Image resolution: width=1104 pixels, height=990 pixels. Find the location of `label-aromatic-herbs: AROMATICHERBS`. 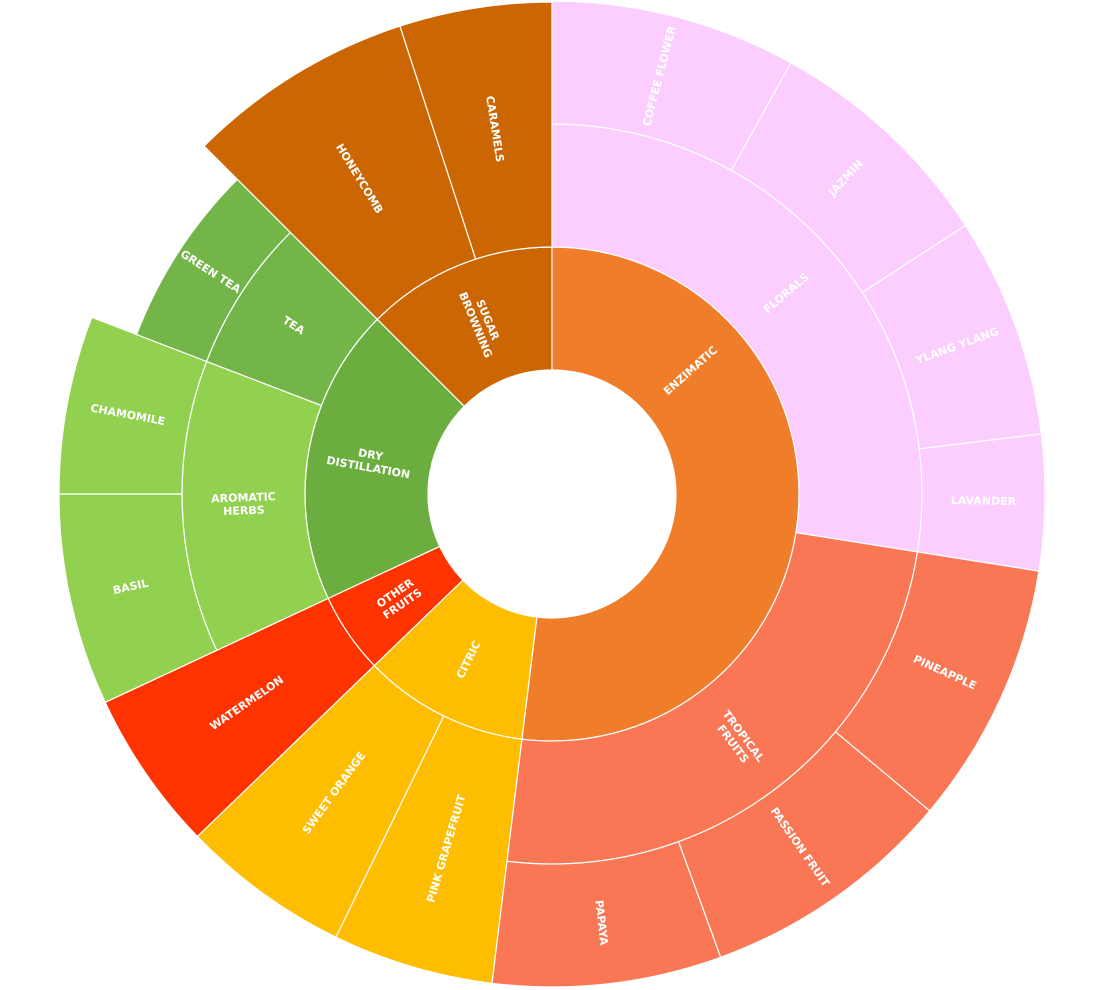

label-aromatic-herbs: AROMATICHERBS is located at coordinates (243, 504).